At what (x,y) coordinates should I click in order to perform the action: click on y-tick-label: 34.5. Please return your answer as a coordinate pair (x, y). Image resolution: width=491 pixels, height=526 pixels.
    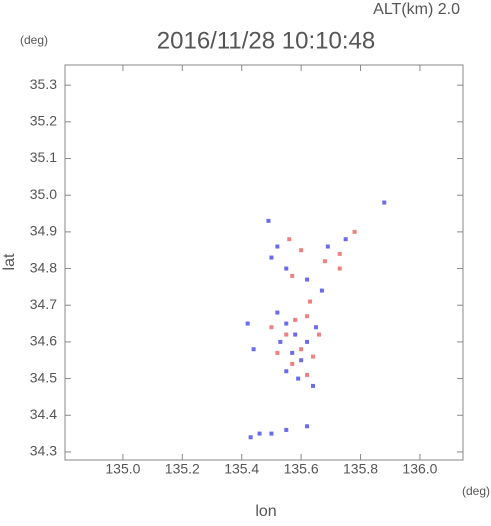
    Looking at the image, I should click on (43, 377).